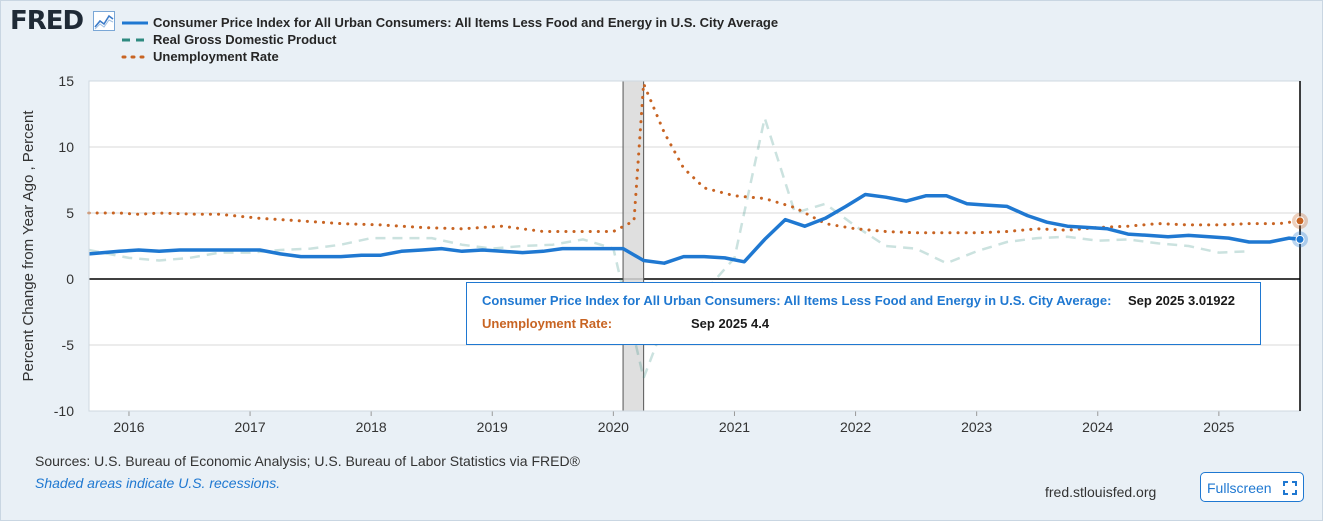 The width and height of the screenshot is (1323, 521). I want to click on y-tick-label: 15, so click(66, 81).